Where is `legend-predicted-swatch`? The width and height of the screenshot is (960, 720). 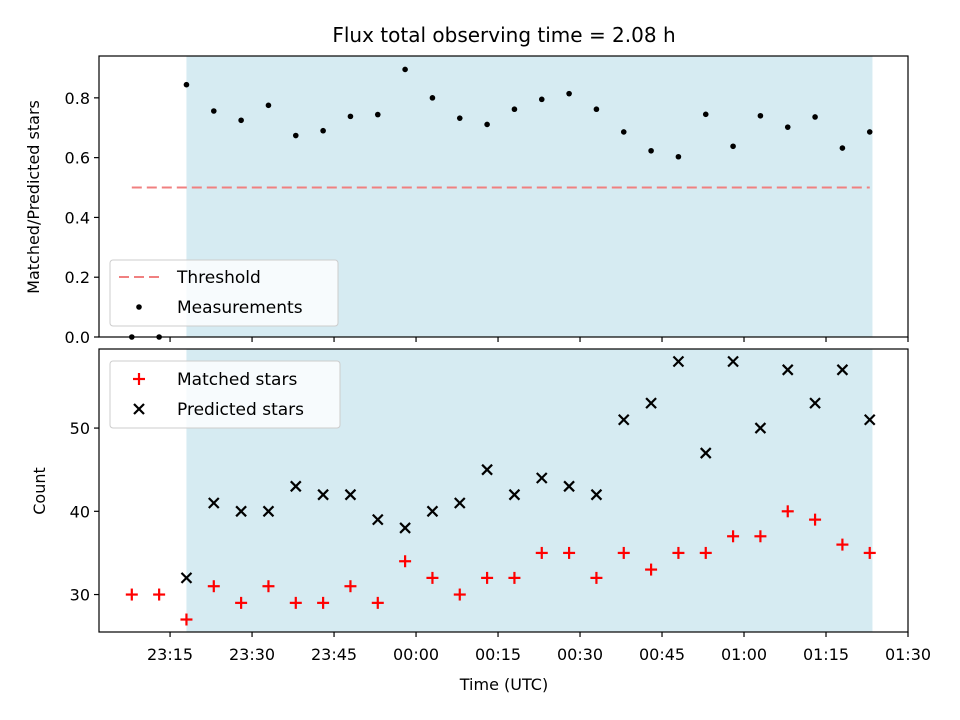
legend-predicted-swatch is located at coordinates (139, 409).